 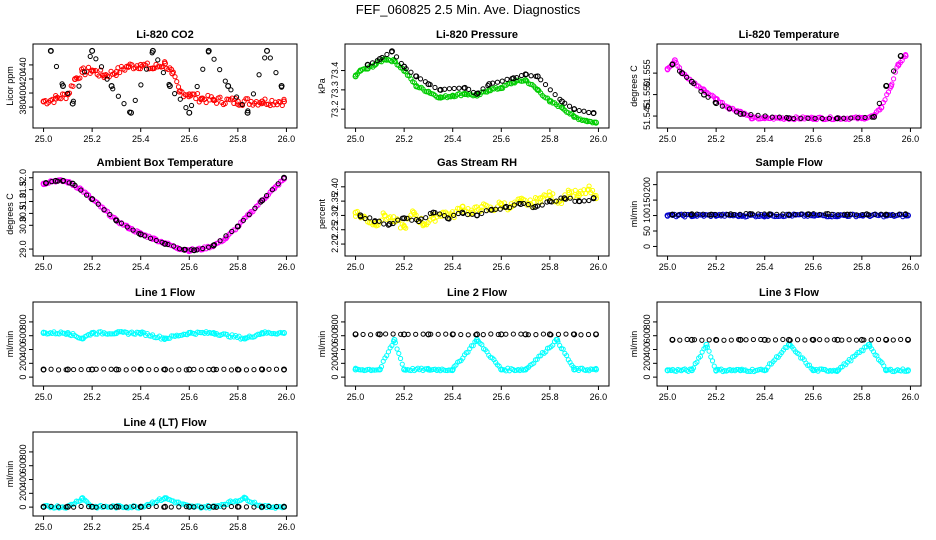 What do you see at coordinates (453, 267) in the screenshot?
I see `x-tick-label-rh: 25.4` at bounding box center [453, 267].